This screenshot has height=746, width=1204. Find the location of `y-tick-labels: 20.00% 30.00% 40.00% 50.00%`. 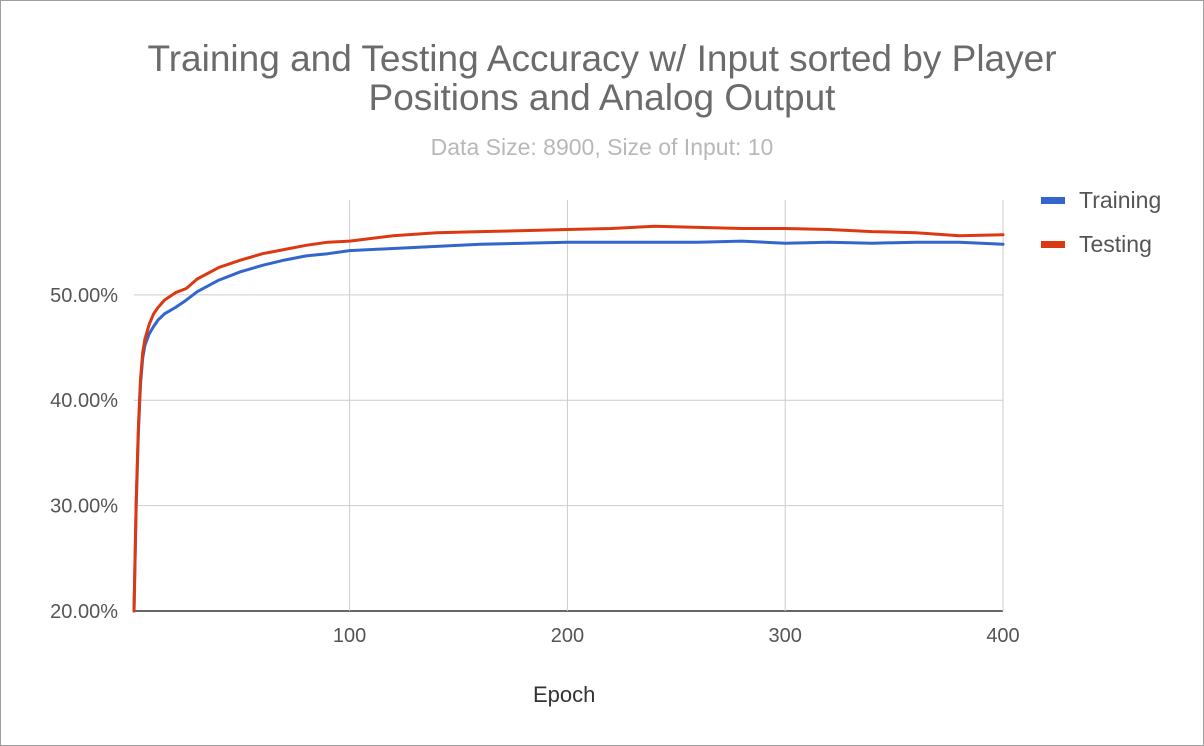

y-tick-labels: 20.00% 30.00% 40.00% 50.00% is located at coordinates (84, 454).